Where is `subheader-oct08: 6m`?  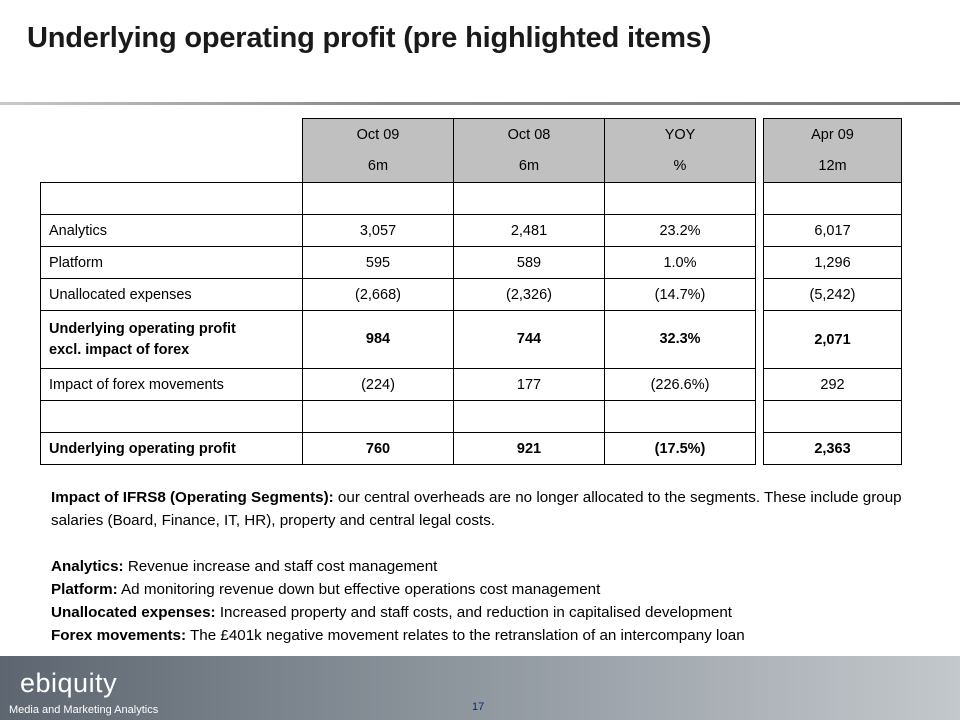
subheader-oct08: 6m is located at coordinates (529, 166).